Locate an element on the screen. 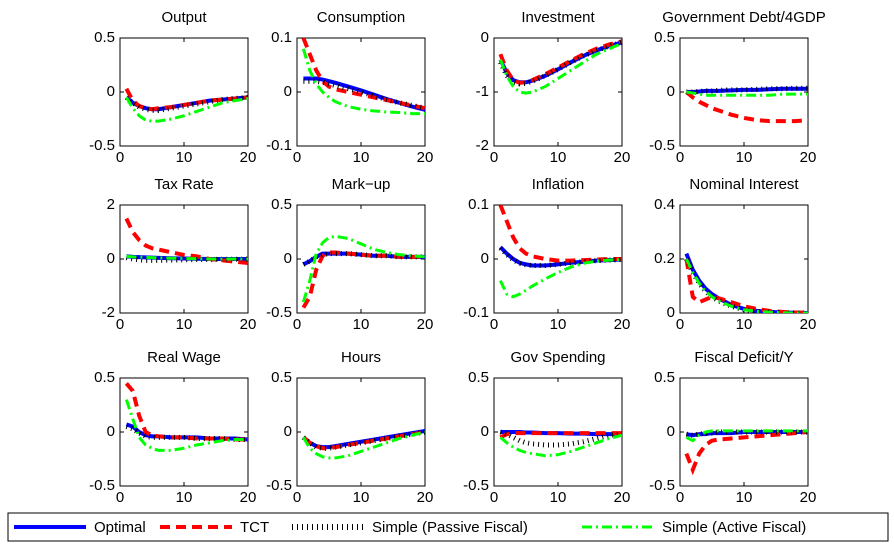 This screenshot has width=894, height=544. y-tick-label: 2 is located at coordinates (111, 204).